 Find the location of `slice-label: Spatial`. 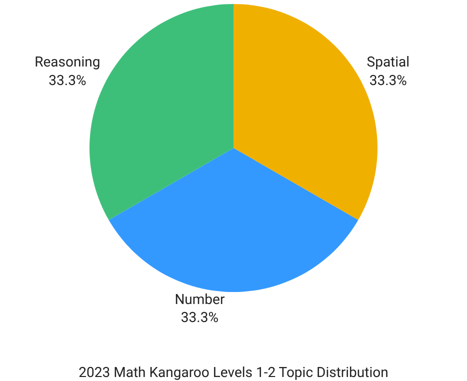

slice-label: Spatial is located at coordinates (388, 62).